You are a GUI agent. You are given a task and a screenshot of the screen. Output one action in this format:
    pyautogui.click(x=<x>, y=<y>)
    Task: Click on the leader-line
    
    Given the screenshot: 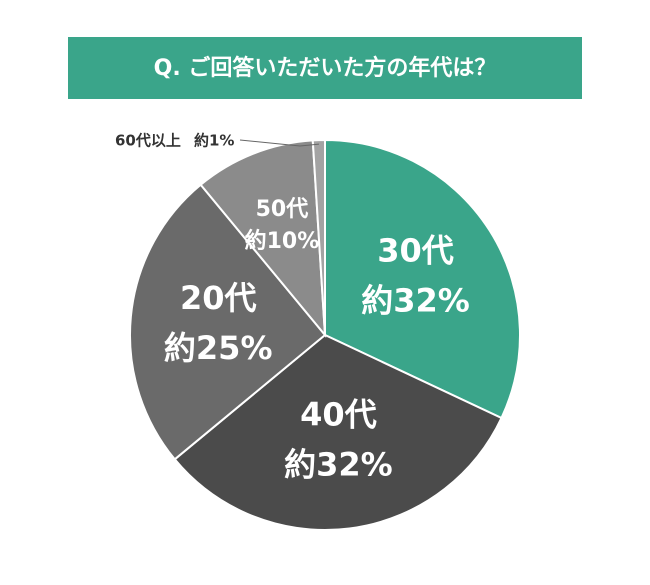 What is the action you would take?
    pyautogui.click(x=279, y=143)
    